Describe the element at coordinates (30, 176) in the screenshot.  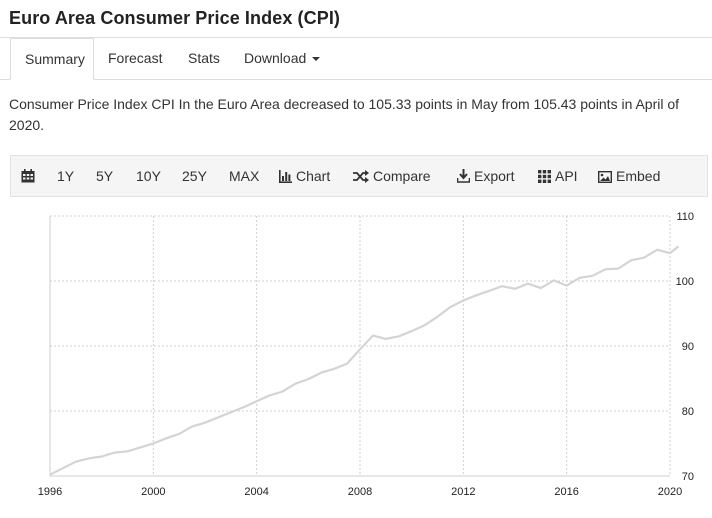
I see `calendar-icon` at that location.